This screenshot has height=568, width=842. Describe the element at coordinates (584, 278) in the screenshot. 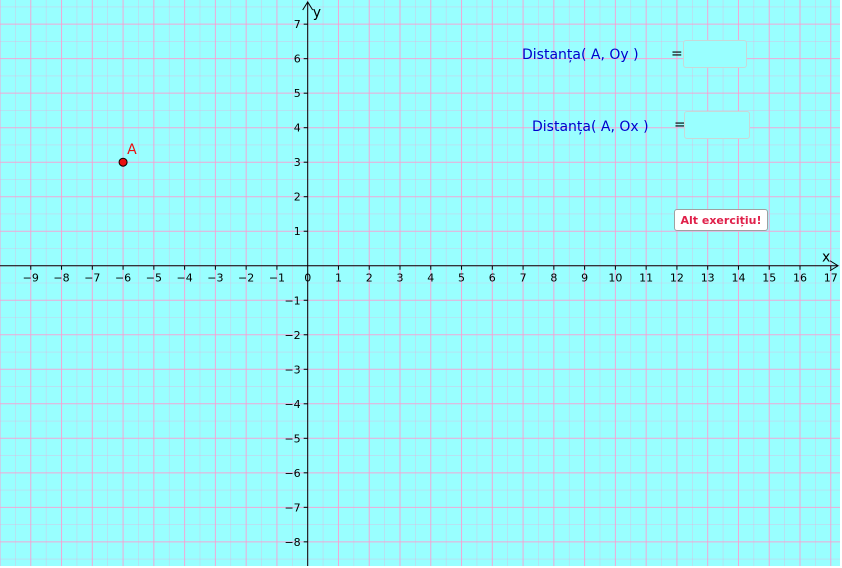

I see `x-tick-label: 9` at that location.